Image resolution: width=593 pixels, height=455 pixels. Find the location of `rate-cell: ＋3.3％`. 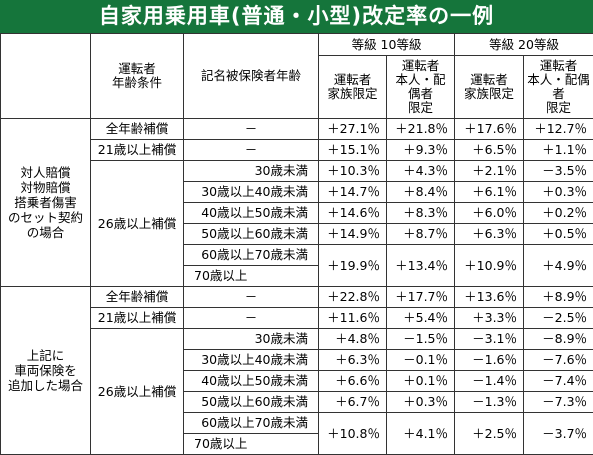

rate-cell: ＋3.3％ is located at coordinates (489, 318).